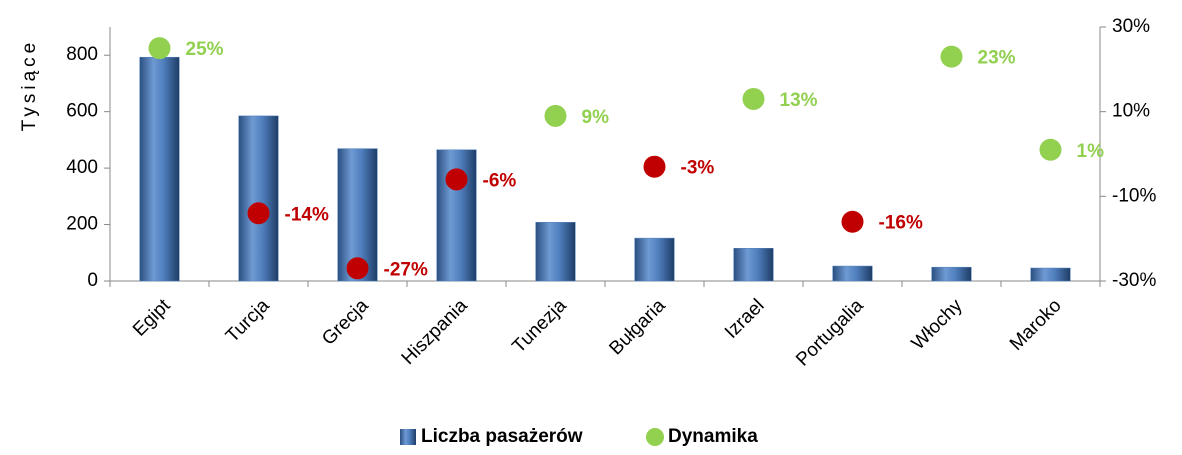 The width and height of the screenshot is (1182, 455). What do you see at coordinates (1131, 26) in the screenshot?
I see `y2-tick-label: 30%` at bounding box center [1131, 26].